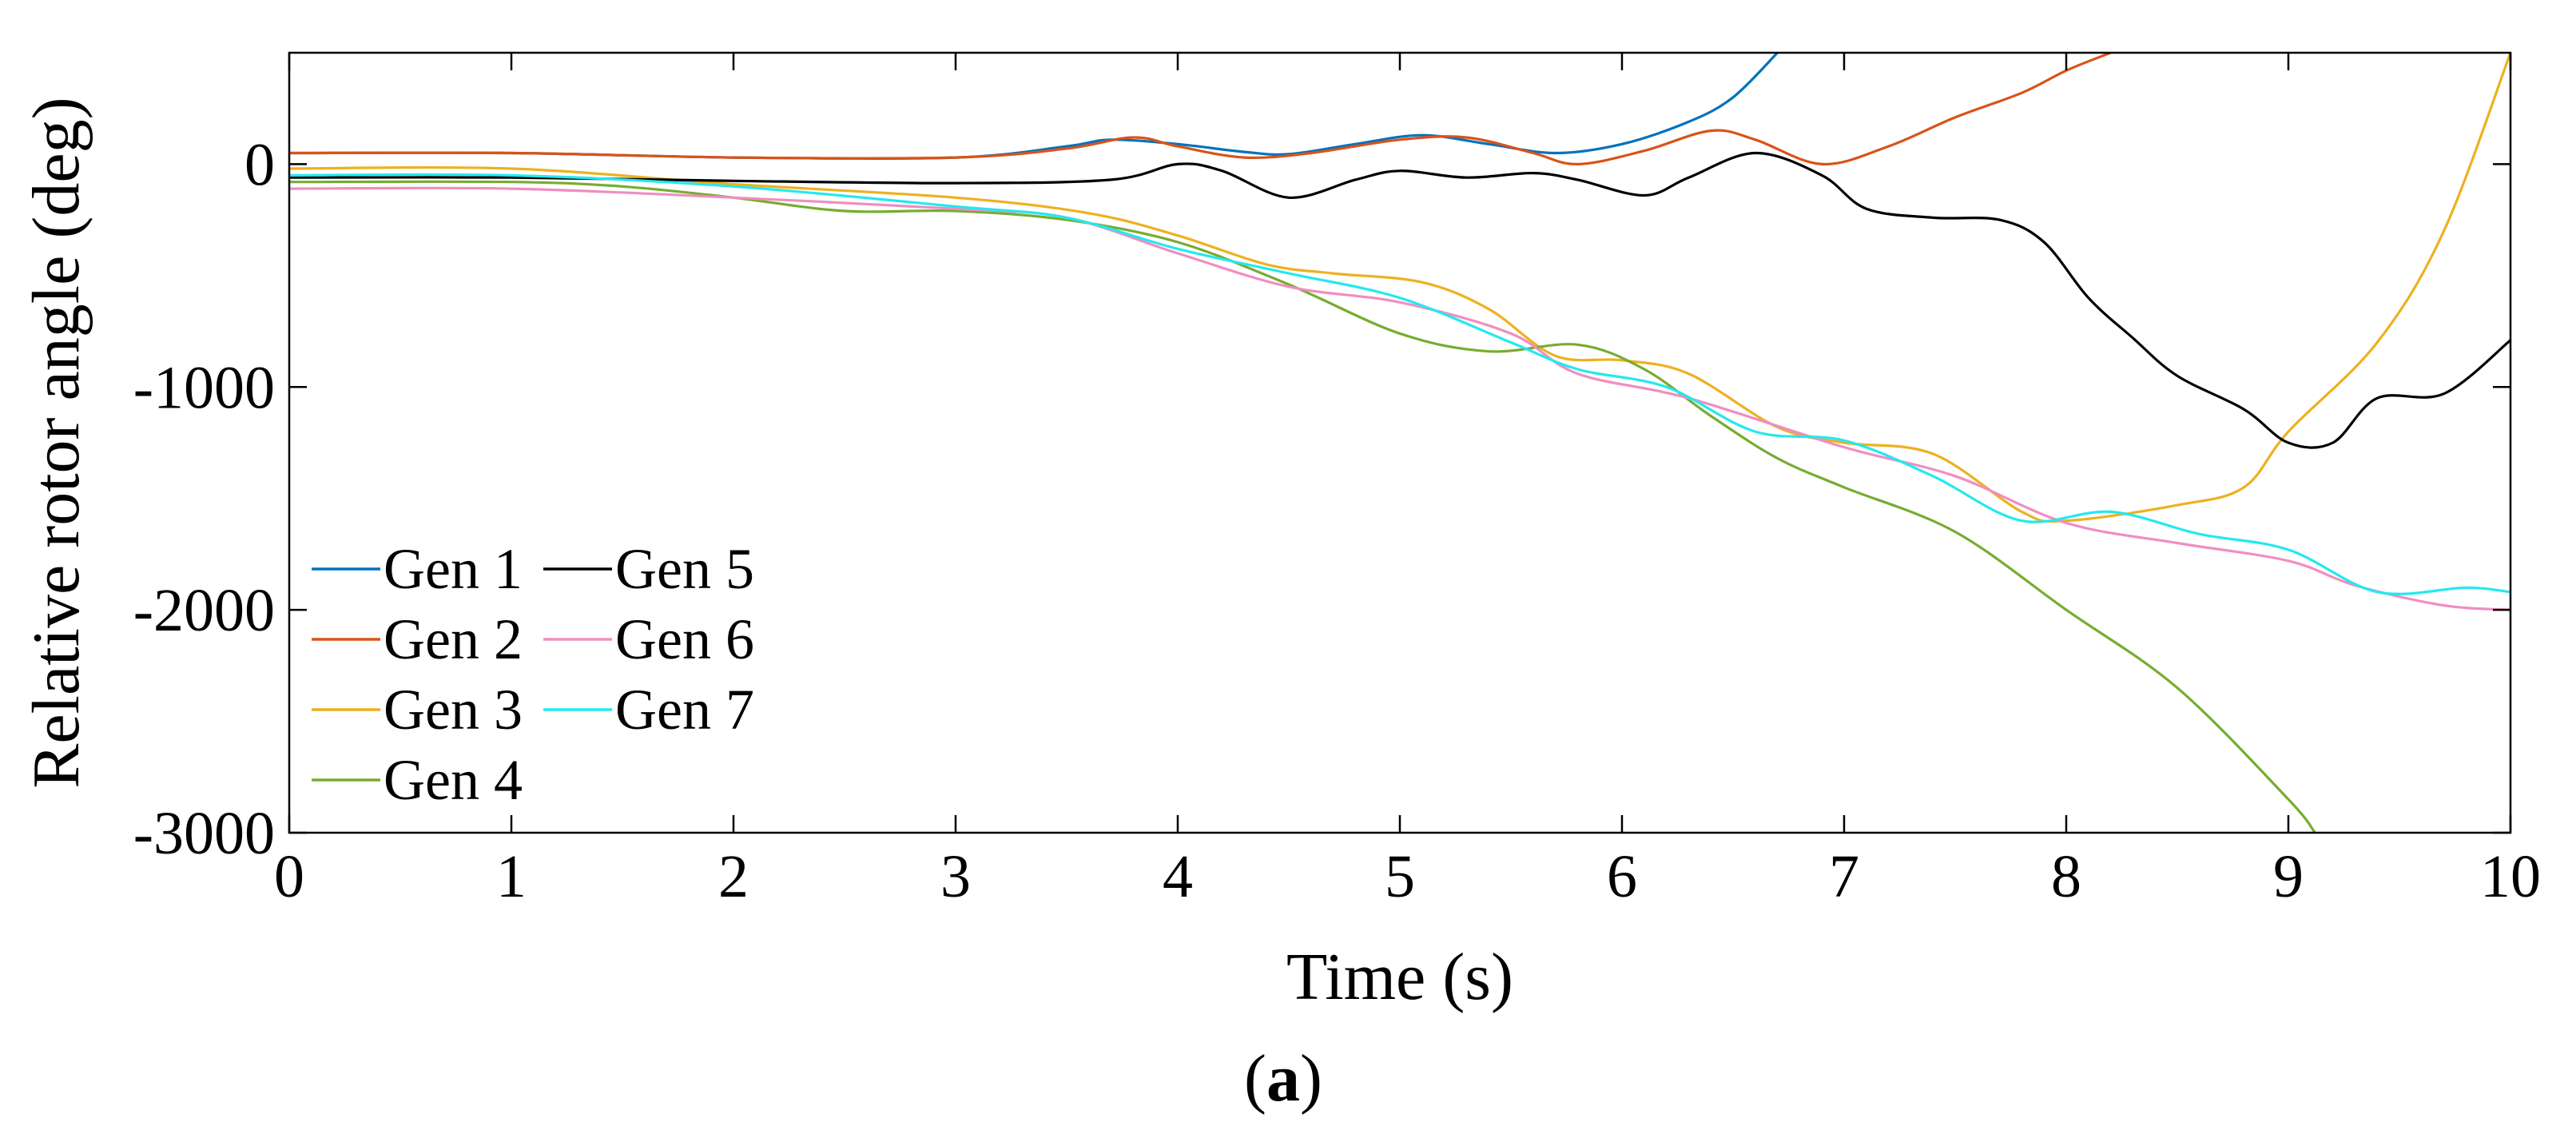  What do you see at coordinates (204, 610) in the screenshot?
I see `y-tick-label: -2000` at bounding box center [204, 610].